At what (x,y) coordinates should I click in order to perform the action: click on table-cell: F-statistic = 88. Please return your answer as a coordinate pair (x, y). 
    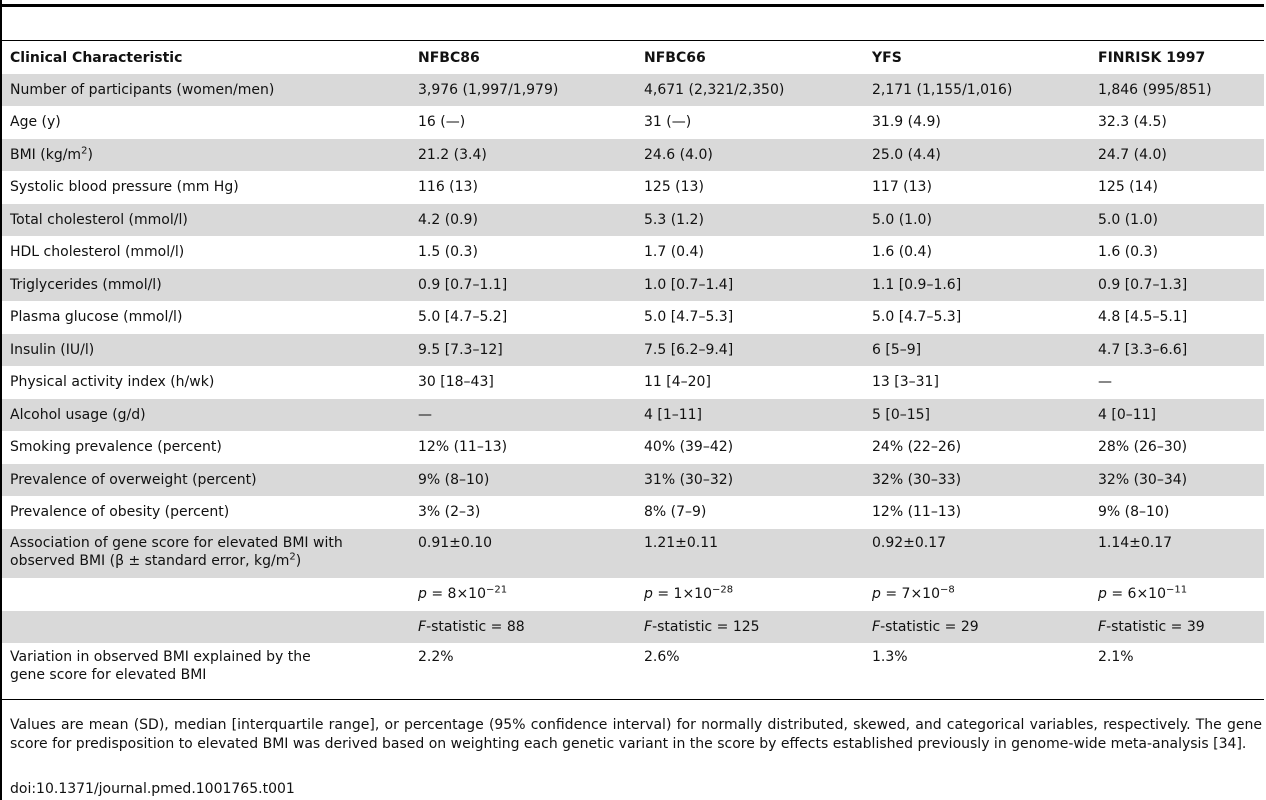
    Looking at the image, I should click on (523, 626).